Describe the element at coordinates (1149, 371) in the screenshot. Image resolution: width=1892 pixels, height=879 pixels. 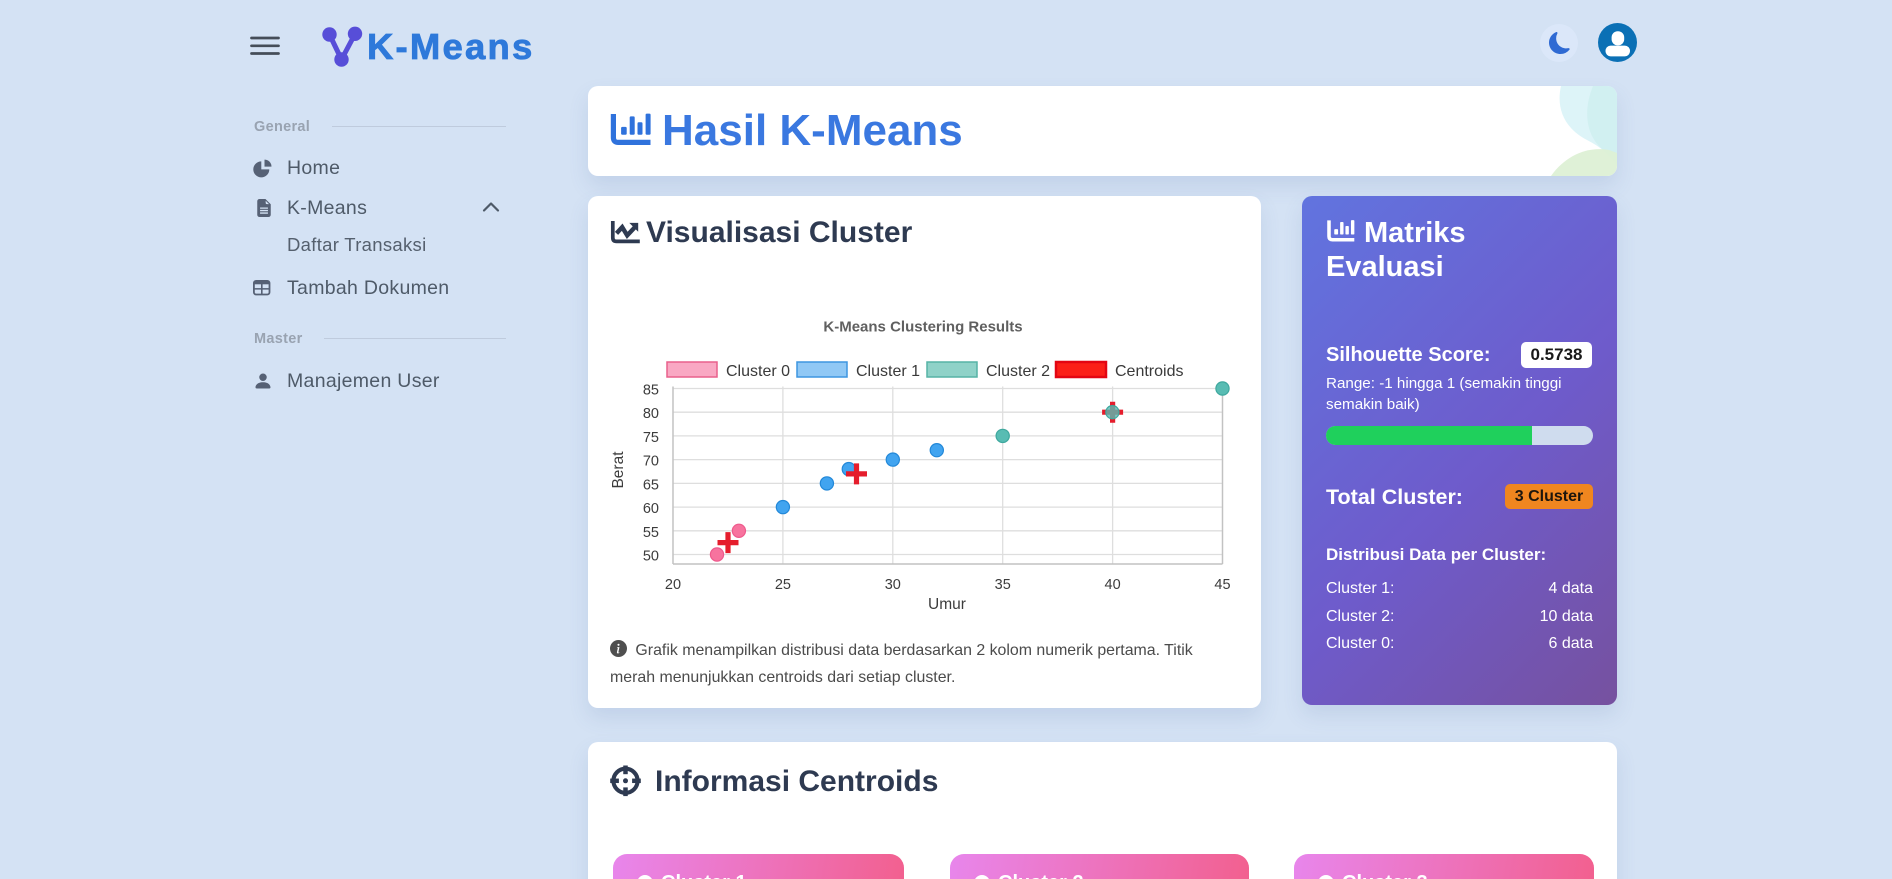
I see `svg-text: Centroids` at that location.